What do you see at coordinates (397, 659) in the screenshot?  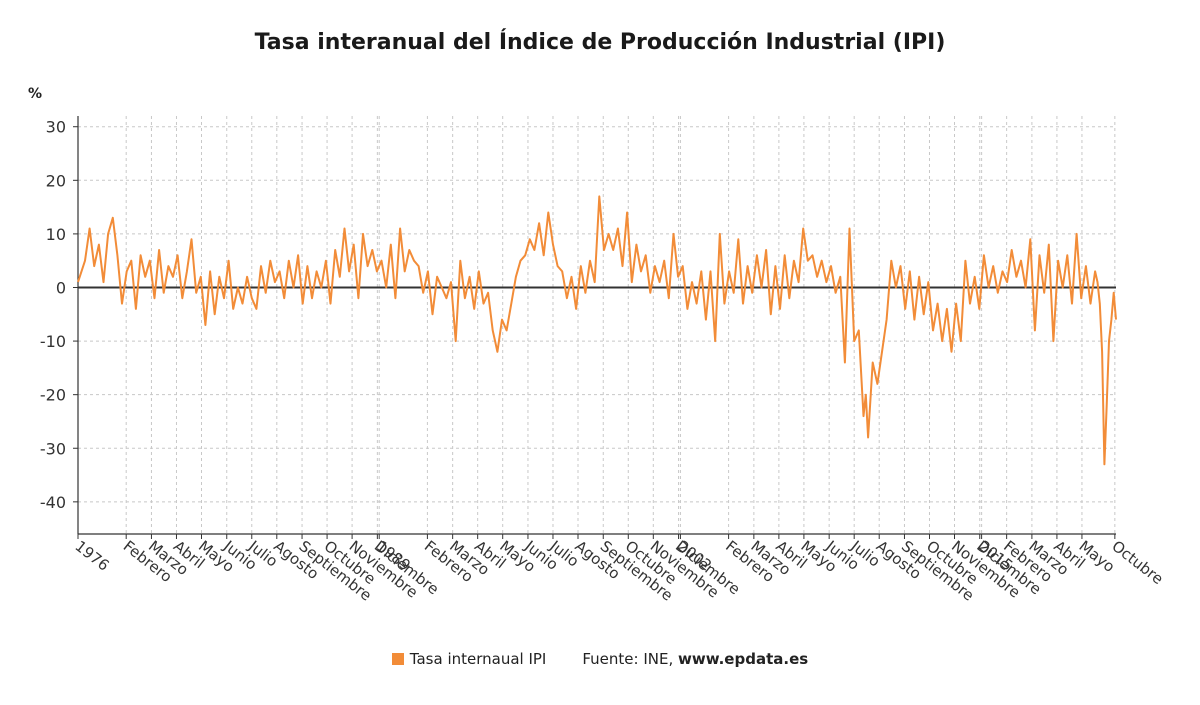 I see `legend-swatch` at bounding box center [397, 659].